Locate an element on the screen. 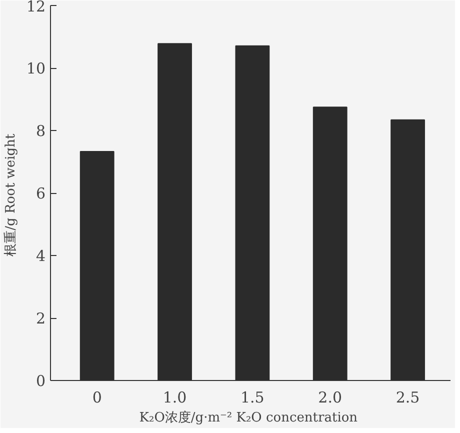  x-tick-label: 1.5 is located at coordinates (252, 397).